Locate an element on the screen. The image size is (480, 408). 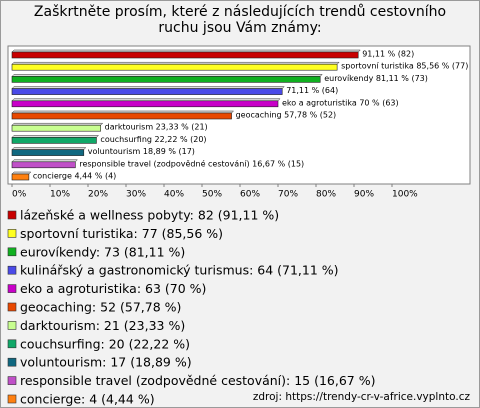
legend-label: couchsurfing: 20 (22,22 %) is located at coordinates (105, 343).